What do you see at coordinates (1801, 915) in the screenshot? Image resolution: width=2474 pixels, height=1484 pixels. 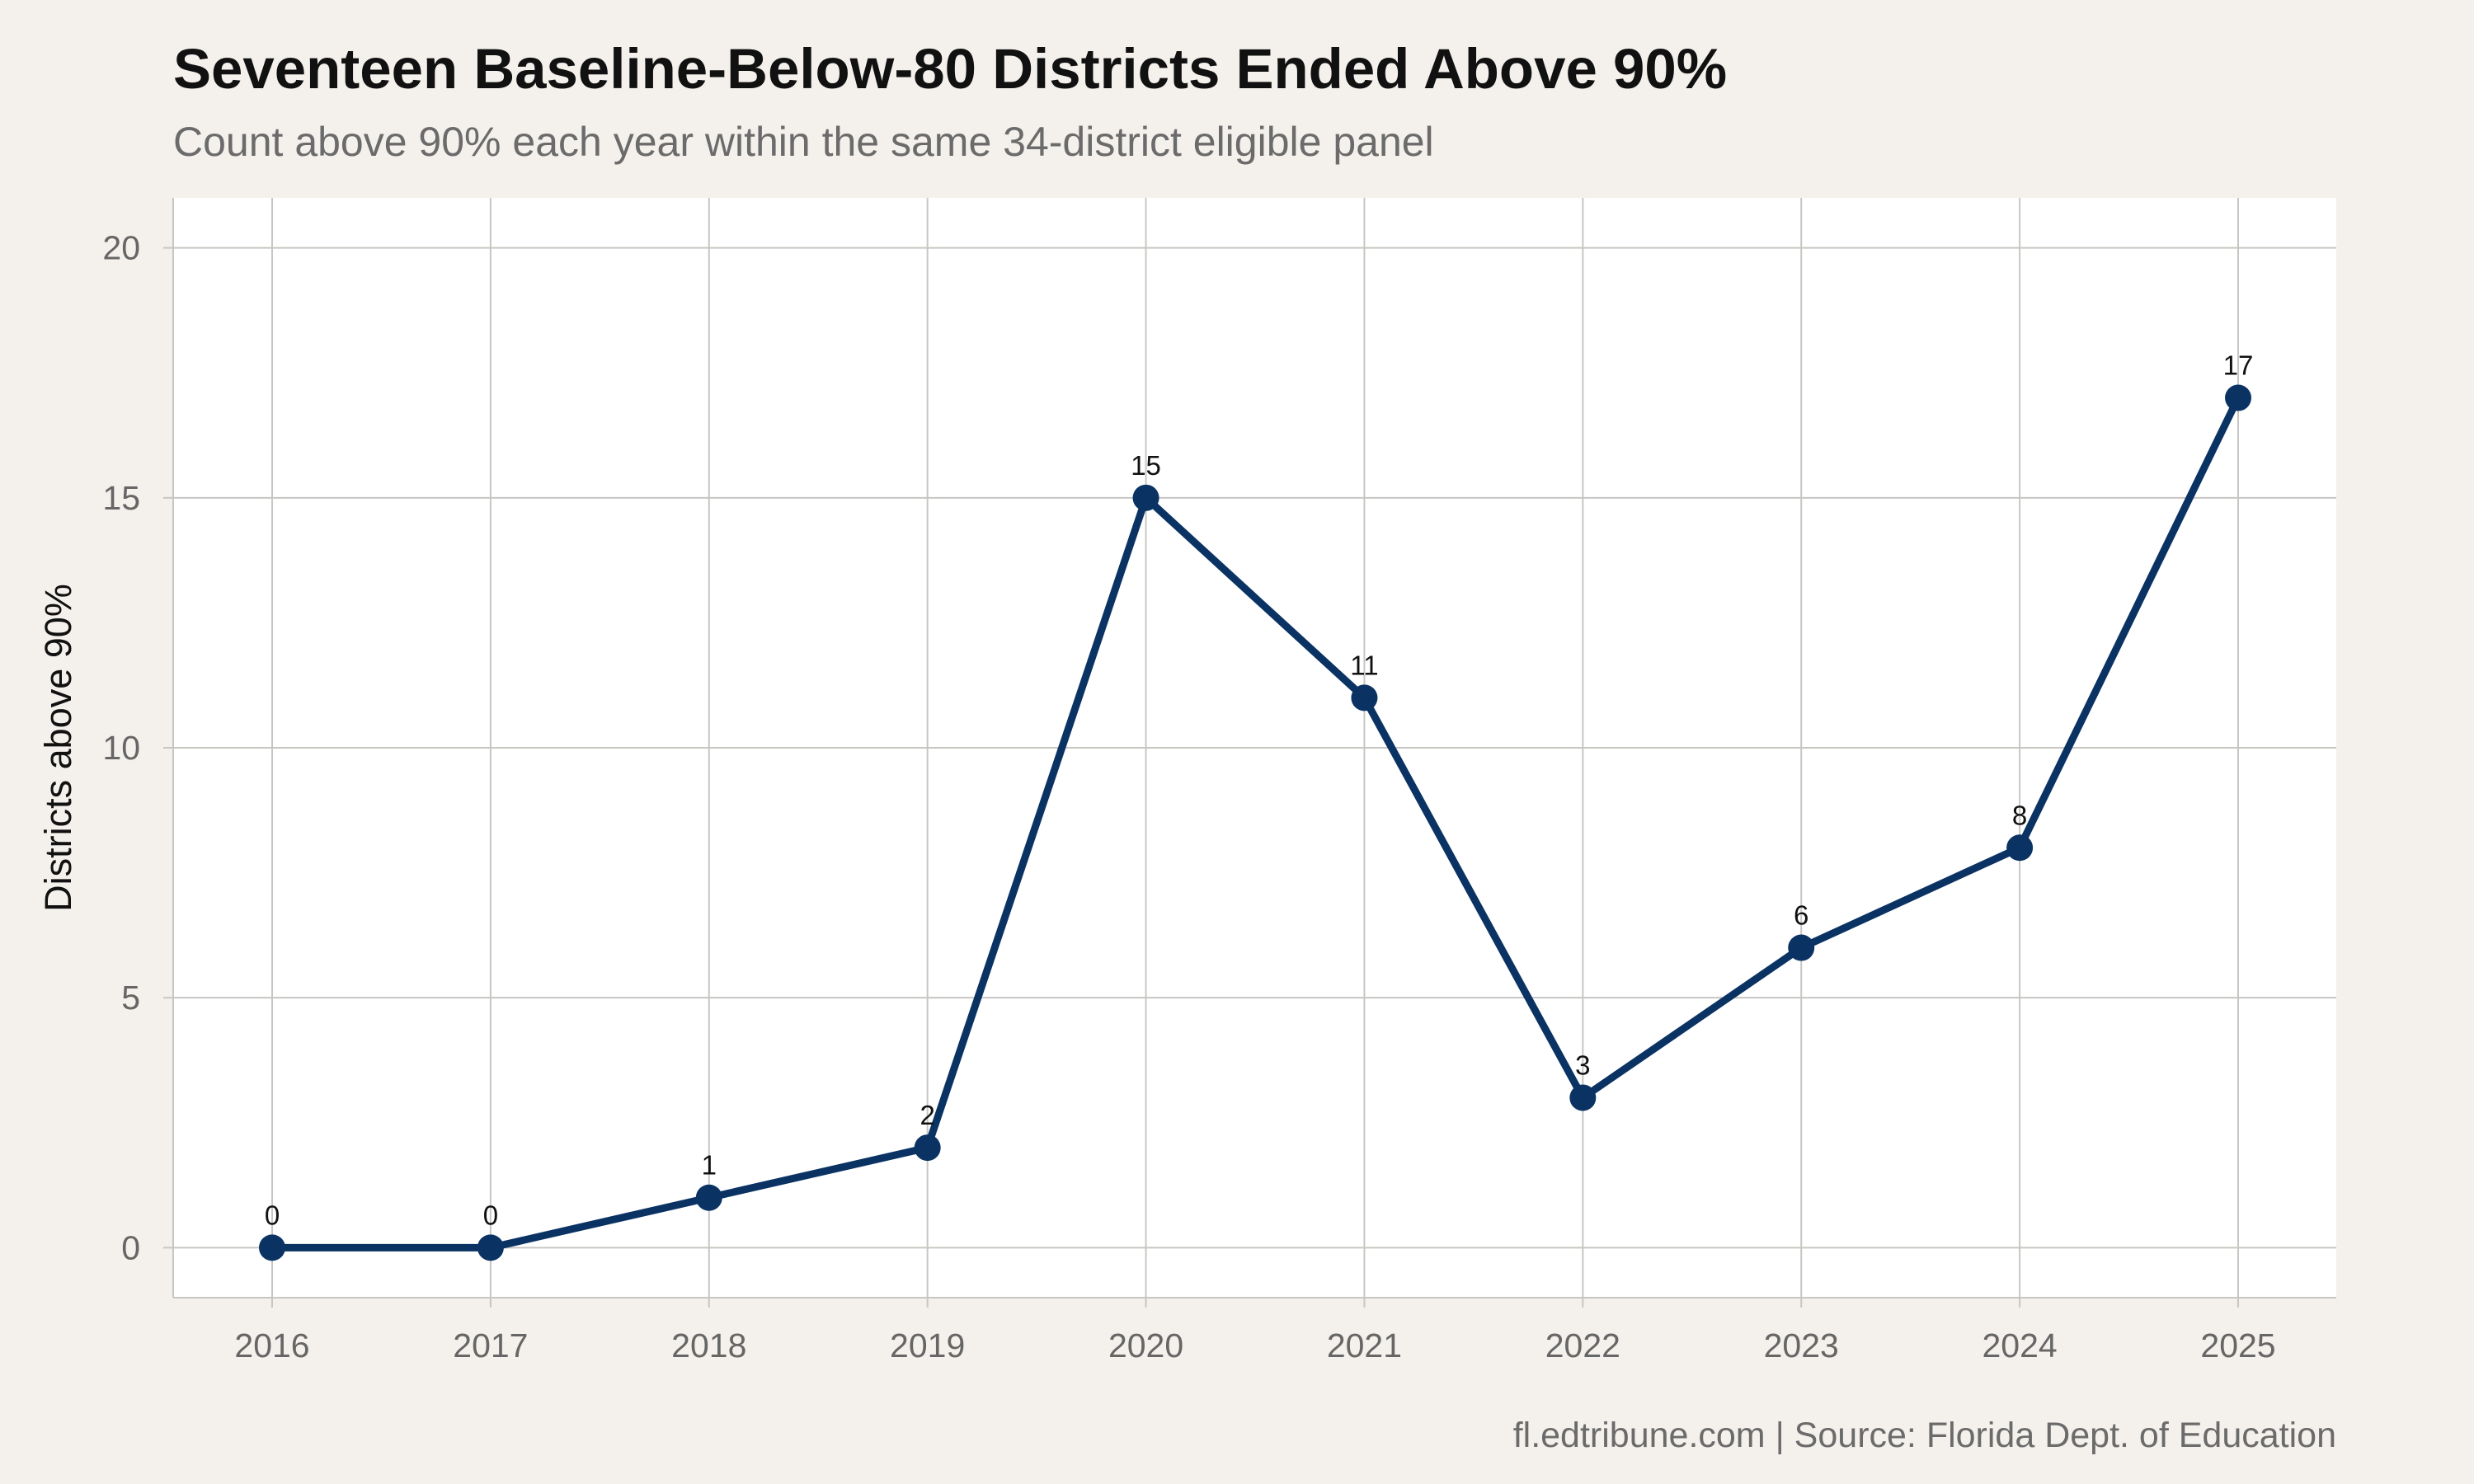 I see `data-label: 6` at bounding box center [1801, 915].